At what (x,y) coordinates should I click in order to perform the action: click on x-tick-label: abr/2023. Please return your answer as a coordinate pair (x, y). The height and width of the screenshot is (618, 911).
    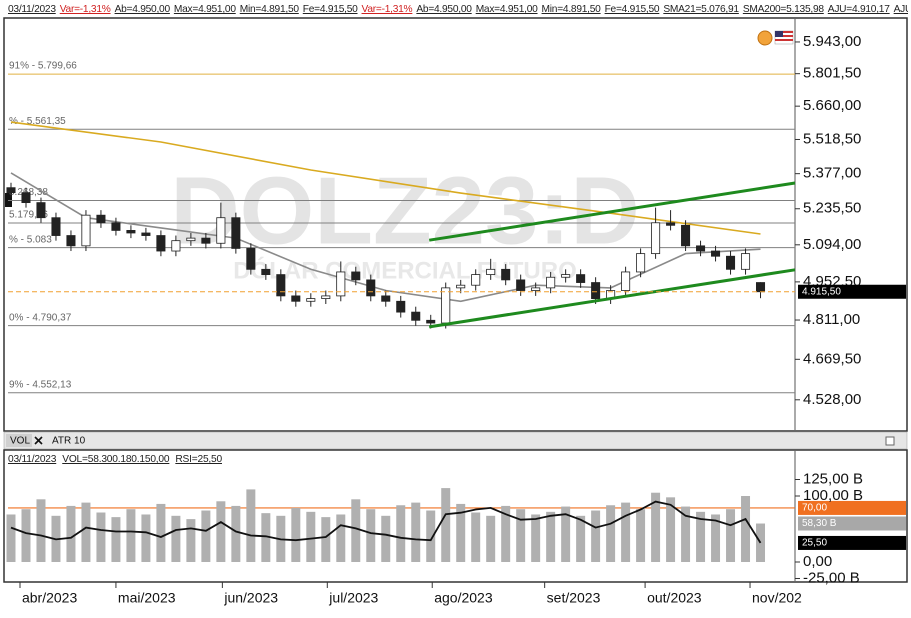
    Looking at the image, I should click on (49, 598).